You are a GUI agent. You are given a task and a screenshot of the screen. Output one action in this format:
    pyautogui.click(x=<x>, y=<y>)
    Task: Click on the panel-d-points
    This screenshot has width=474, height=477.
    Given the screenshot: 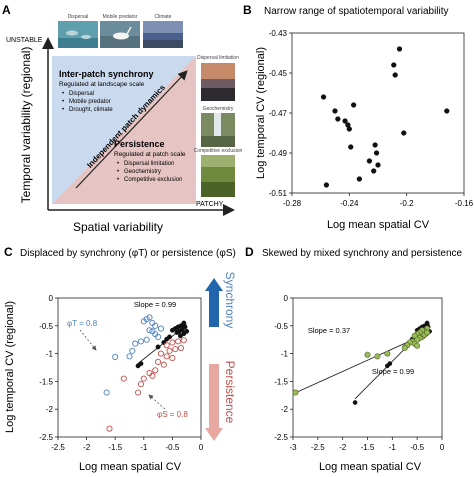 What is the action you would take?
    pyautogui.click(x=362, y=362)
    